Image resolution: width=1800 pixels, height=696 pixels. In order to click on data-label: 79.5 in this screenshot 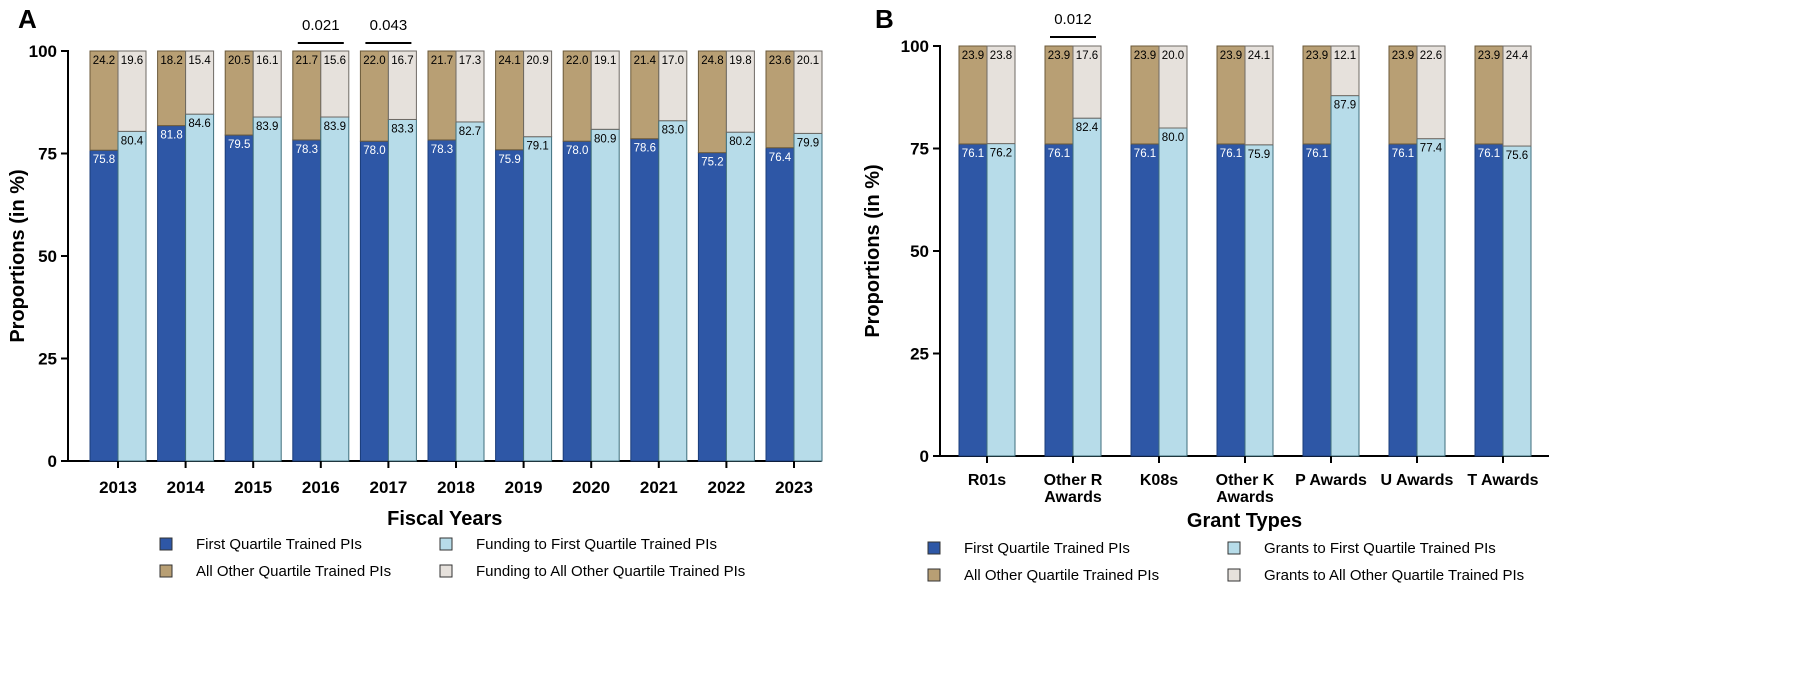, I will do `click(239, 145)`.